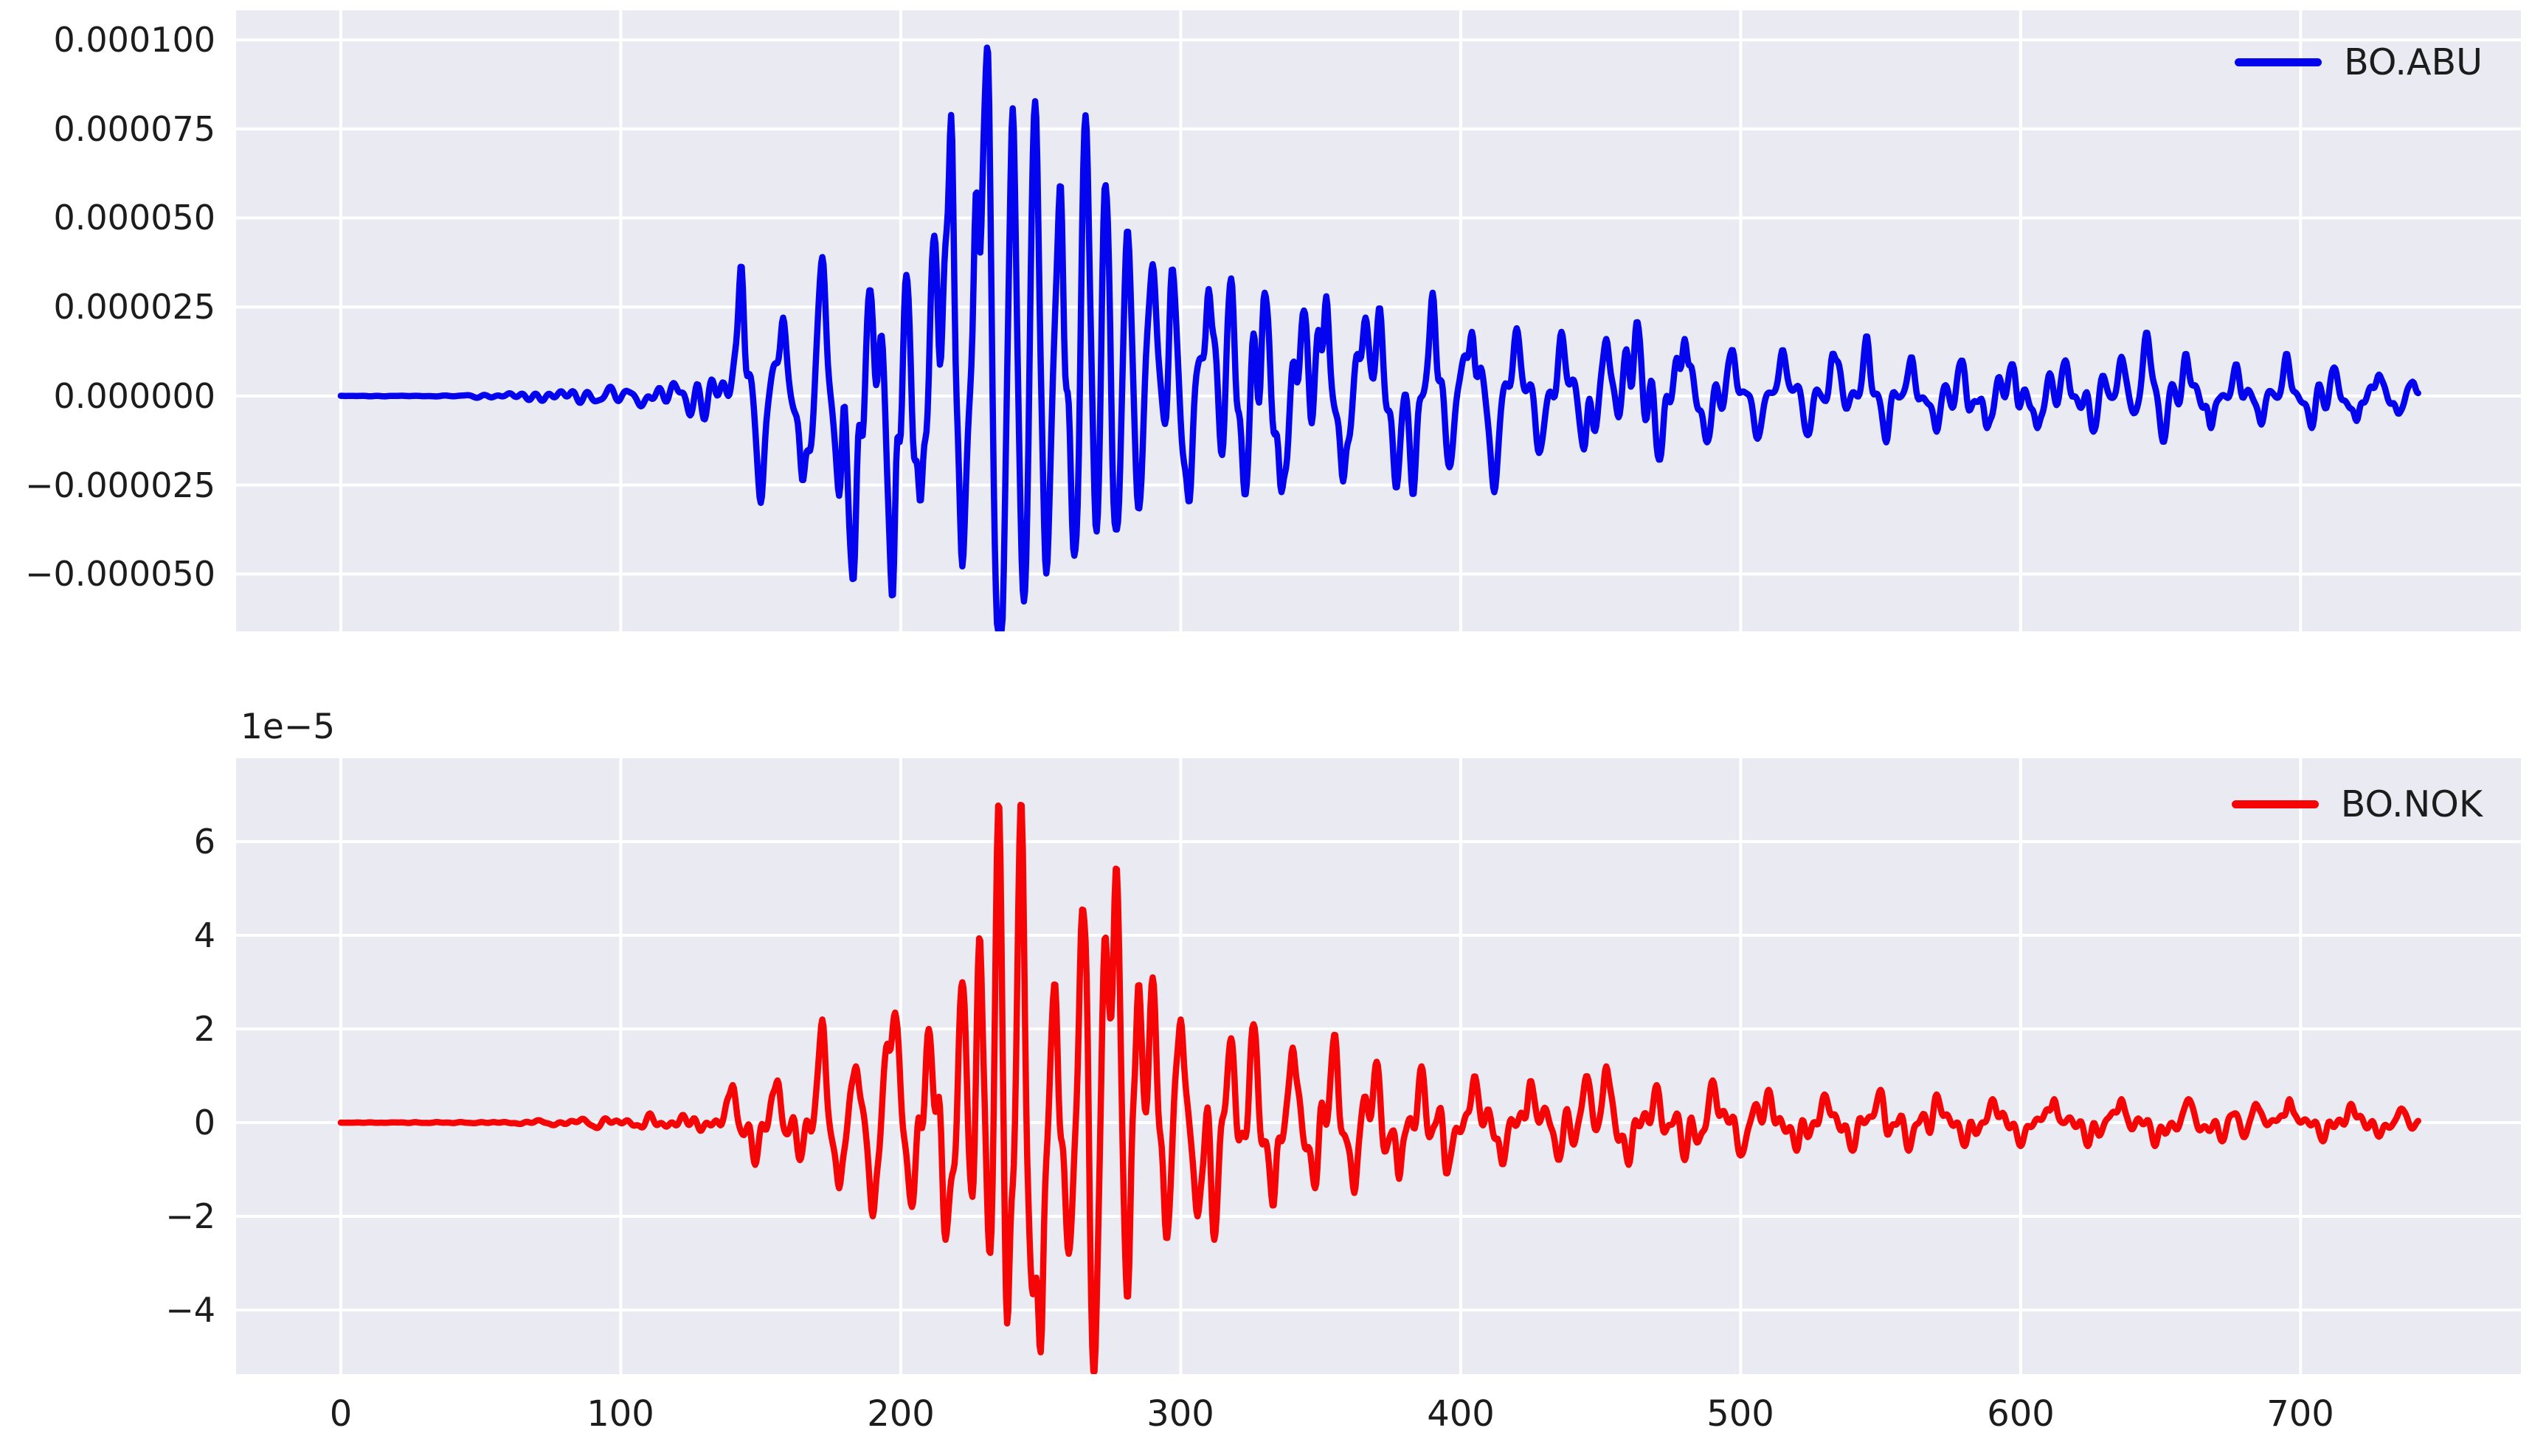  Describe the element at coordinates (1740, 1414) in the screenshot. I see `x-tick-label: 500` at that location.